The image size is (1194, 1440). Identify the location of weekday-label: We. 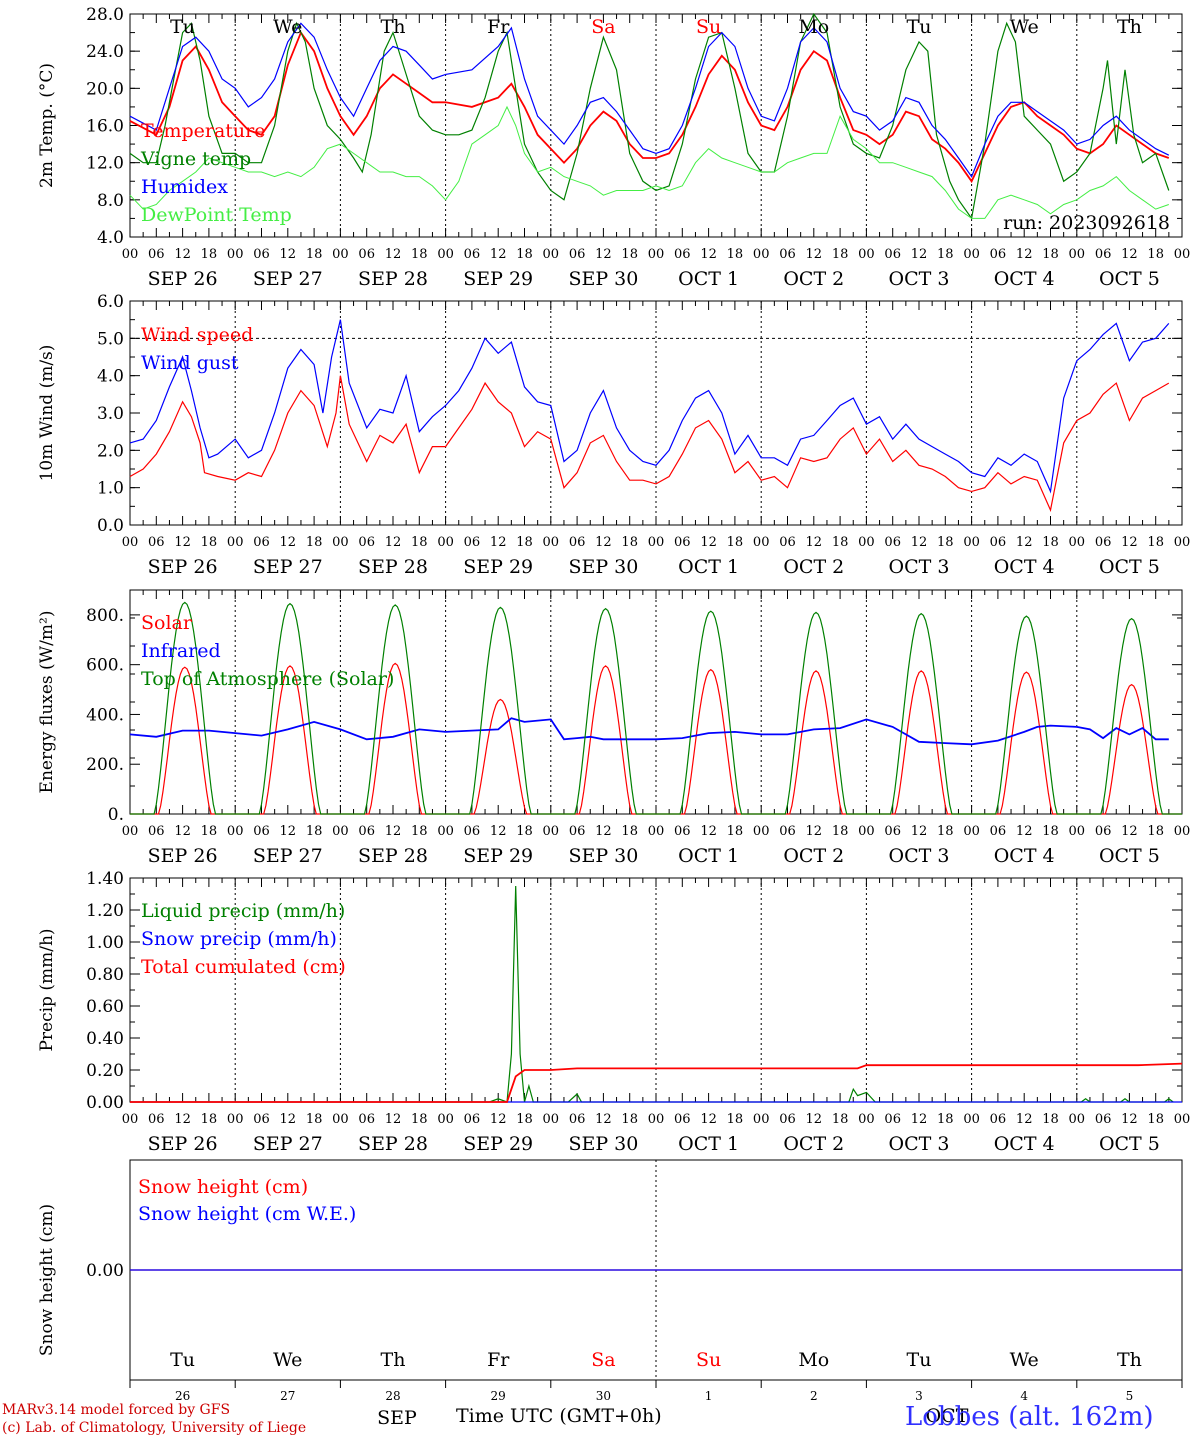
(1024, 1360).